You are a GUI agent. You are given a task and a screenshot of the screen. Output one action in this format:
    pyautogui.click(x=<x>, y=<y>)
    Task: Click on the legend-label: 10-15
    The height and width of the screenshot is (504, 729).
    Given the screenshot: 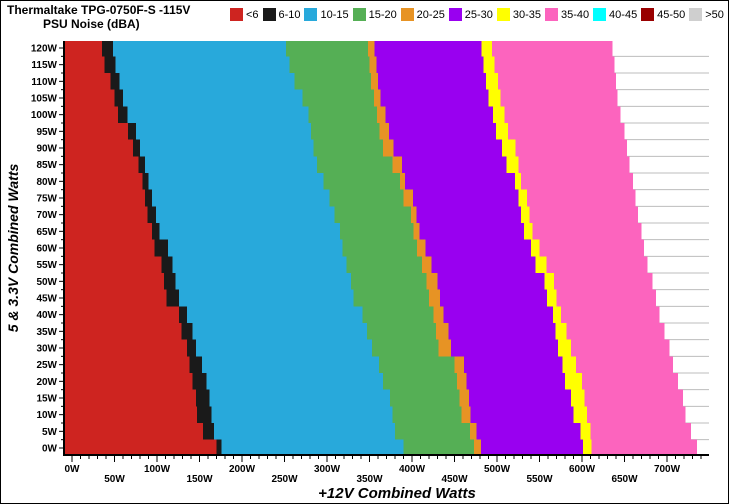 What is the action you would take?
    pyautogui.click(x=334, y=14)
    